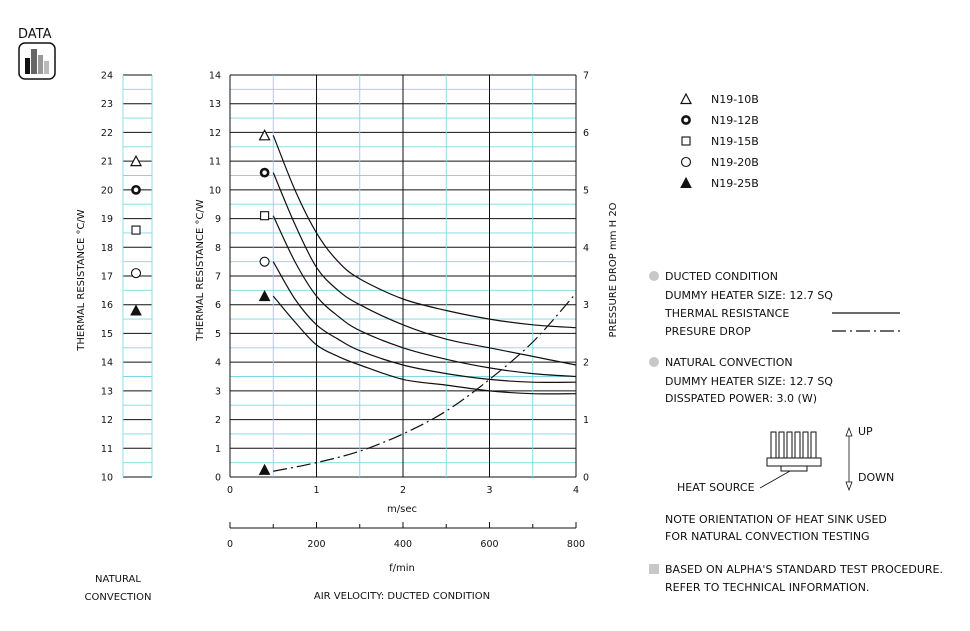  Describe the element at coordinates (136, 160) in the screenshot. I see `natural-point-n19-10b` at that location.